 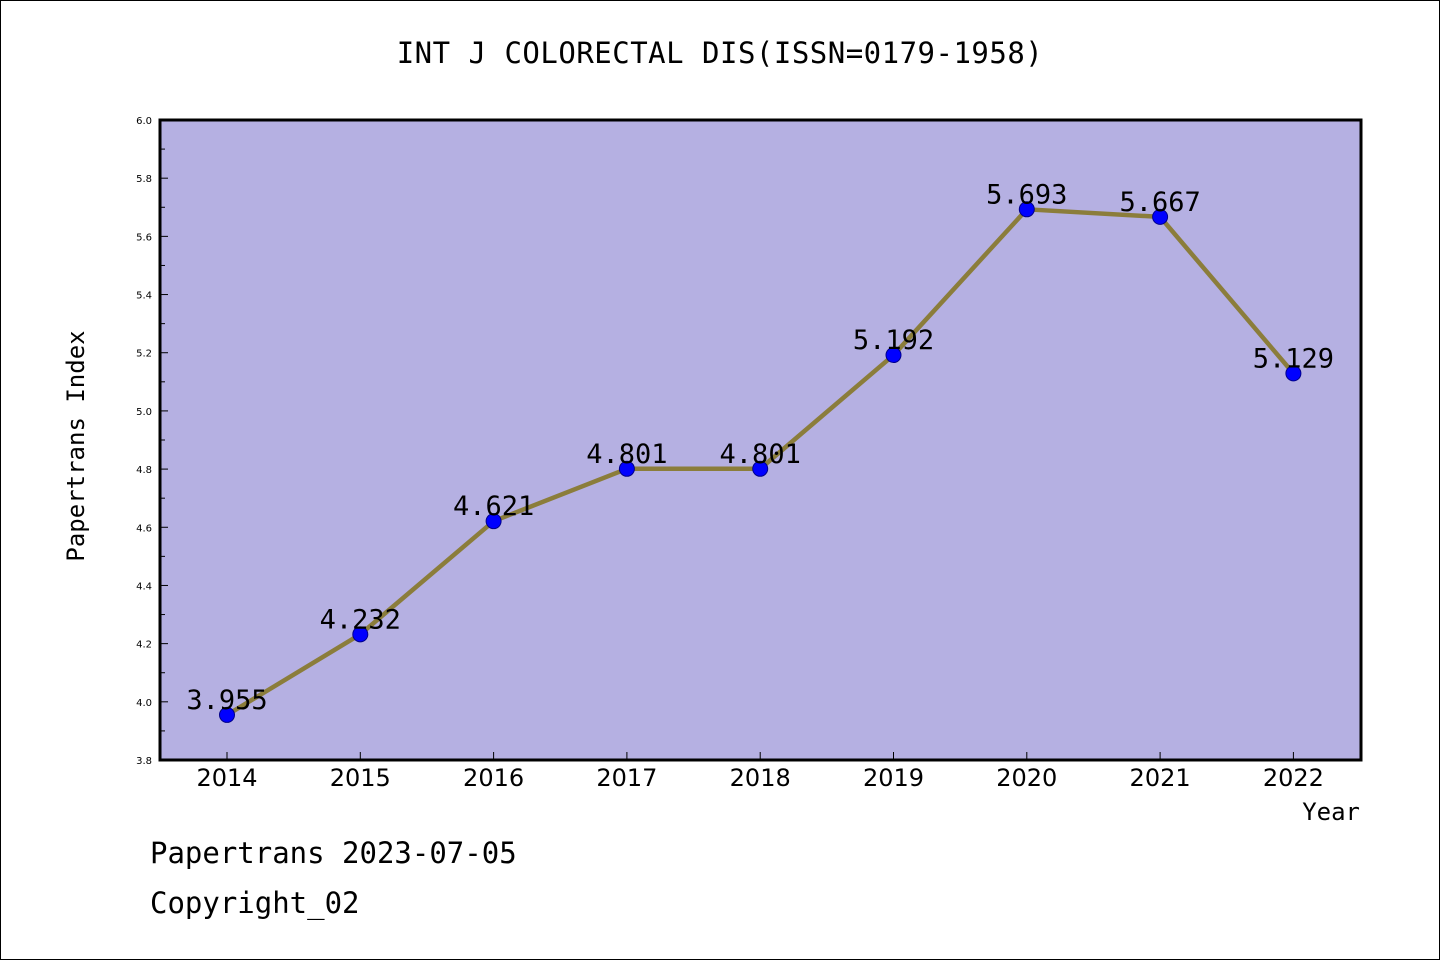 What do you see at coordinates (144, 703) in the screenshot?
I see `y-tick-label: 4.0` at bounding box center [144, 703].